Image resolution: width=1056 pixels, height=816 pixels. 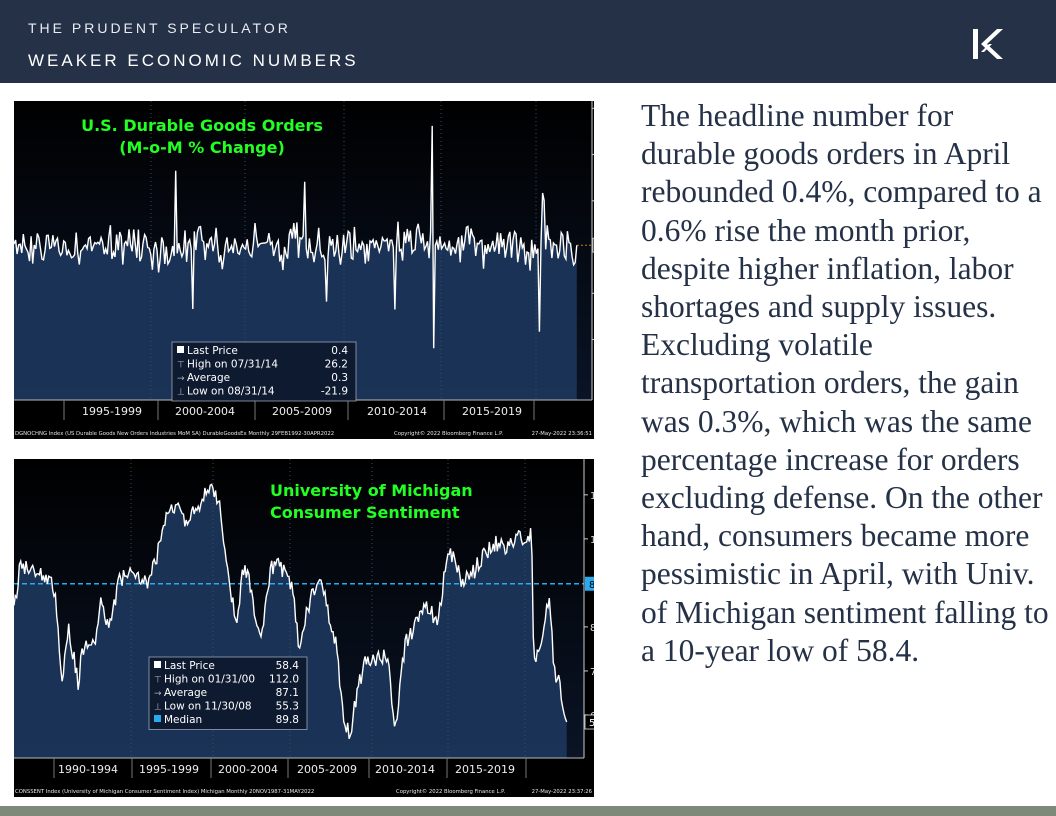 What do you see at coordinates (334, 392) in the screenshot?
I see `legend-value: -21.9` at bounding box center [334, 392].